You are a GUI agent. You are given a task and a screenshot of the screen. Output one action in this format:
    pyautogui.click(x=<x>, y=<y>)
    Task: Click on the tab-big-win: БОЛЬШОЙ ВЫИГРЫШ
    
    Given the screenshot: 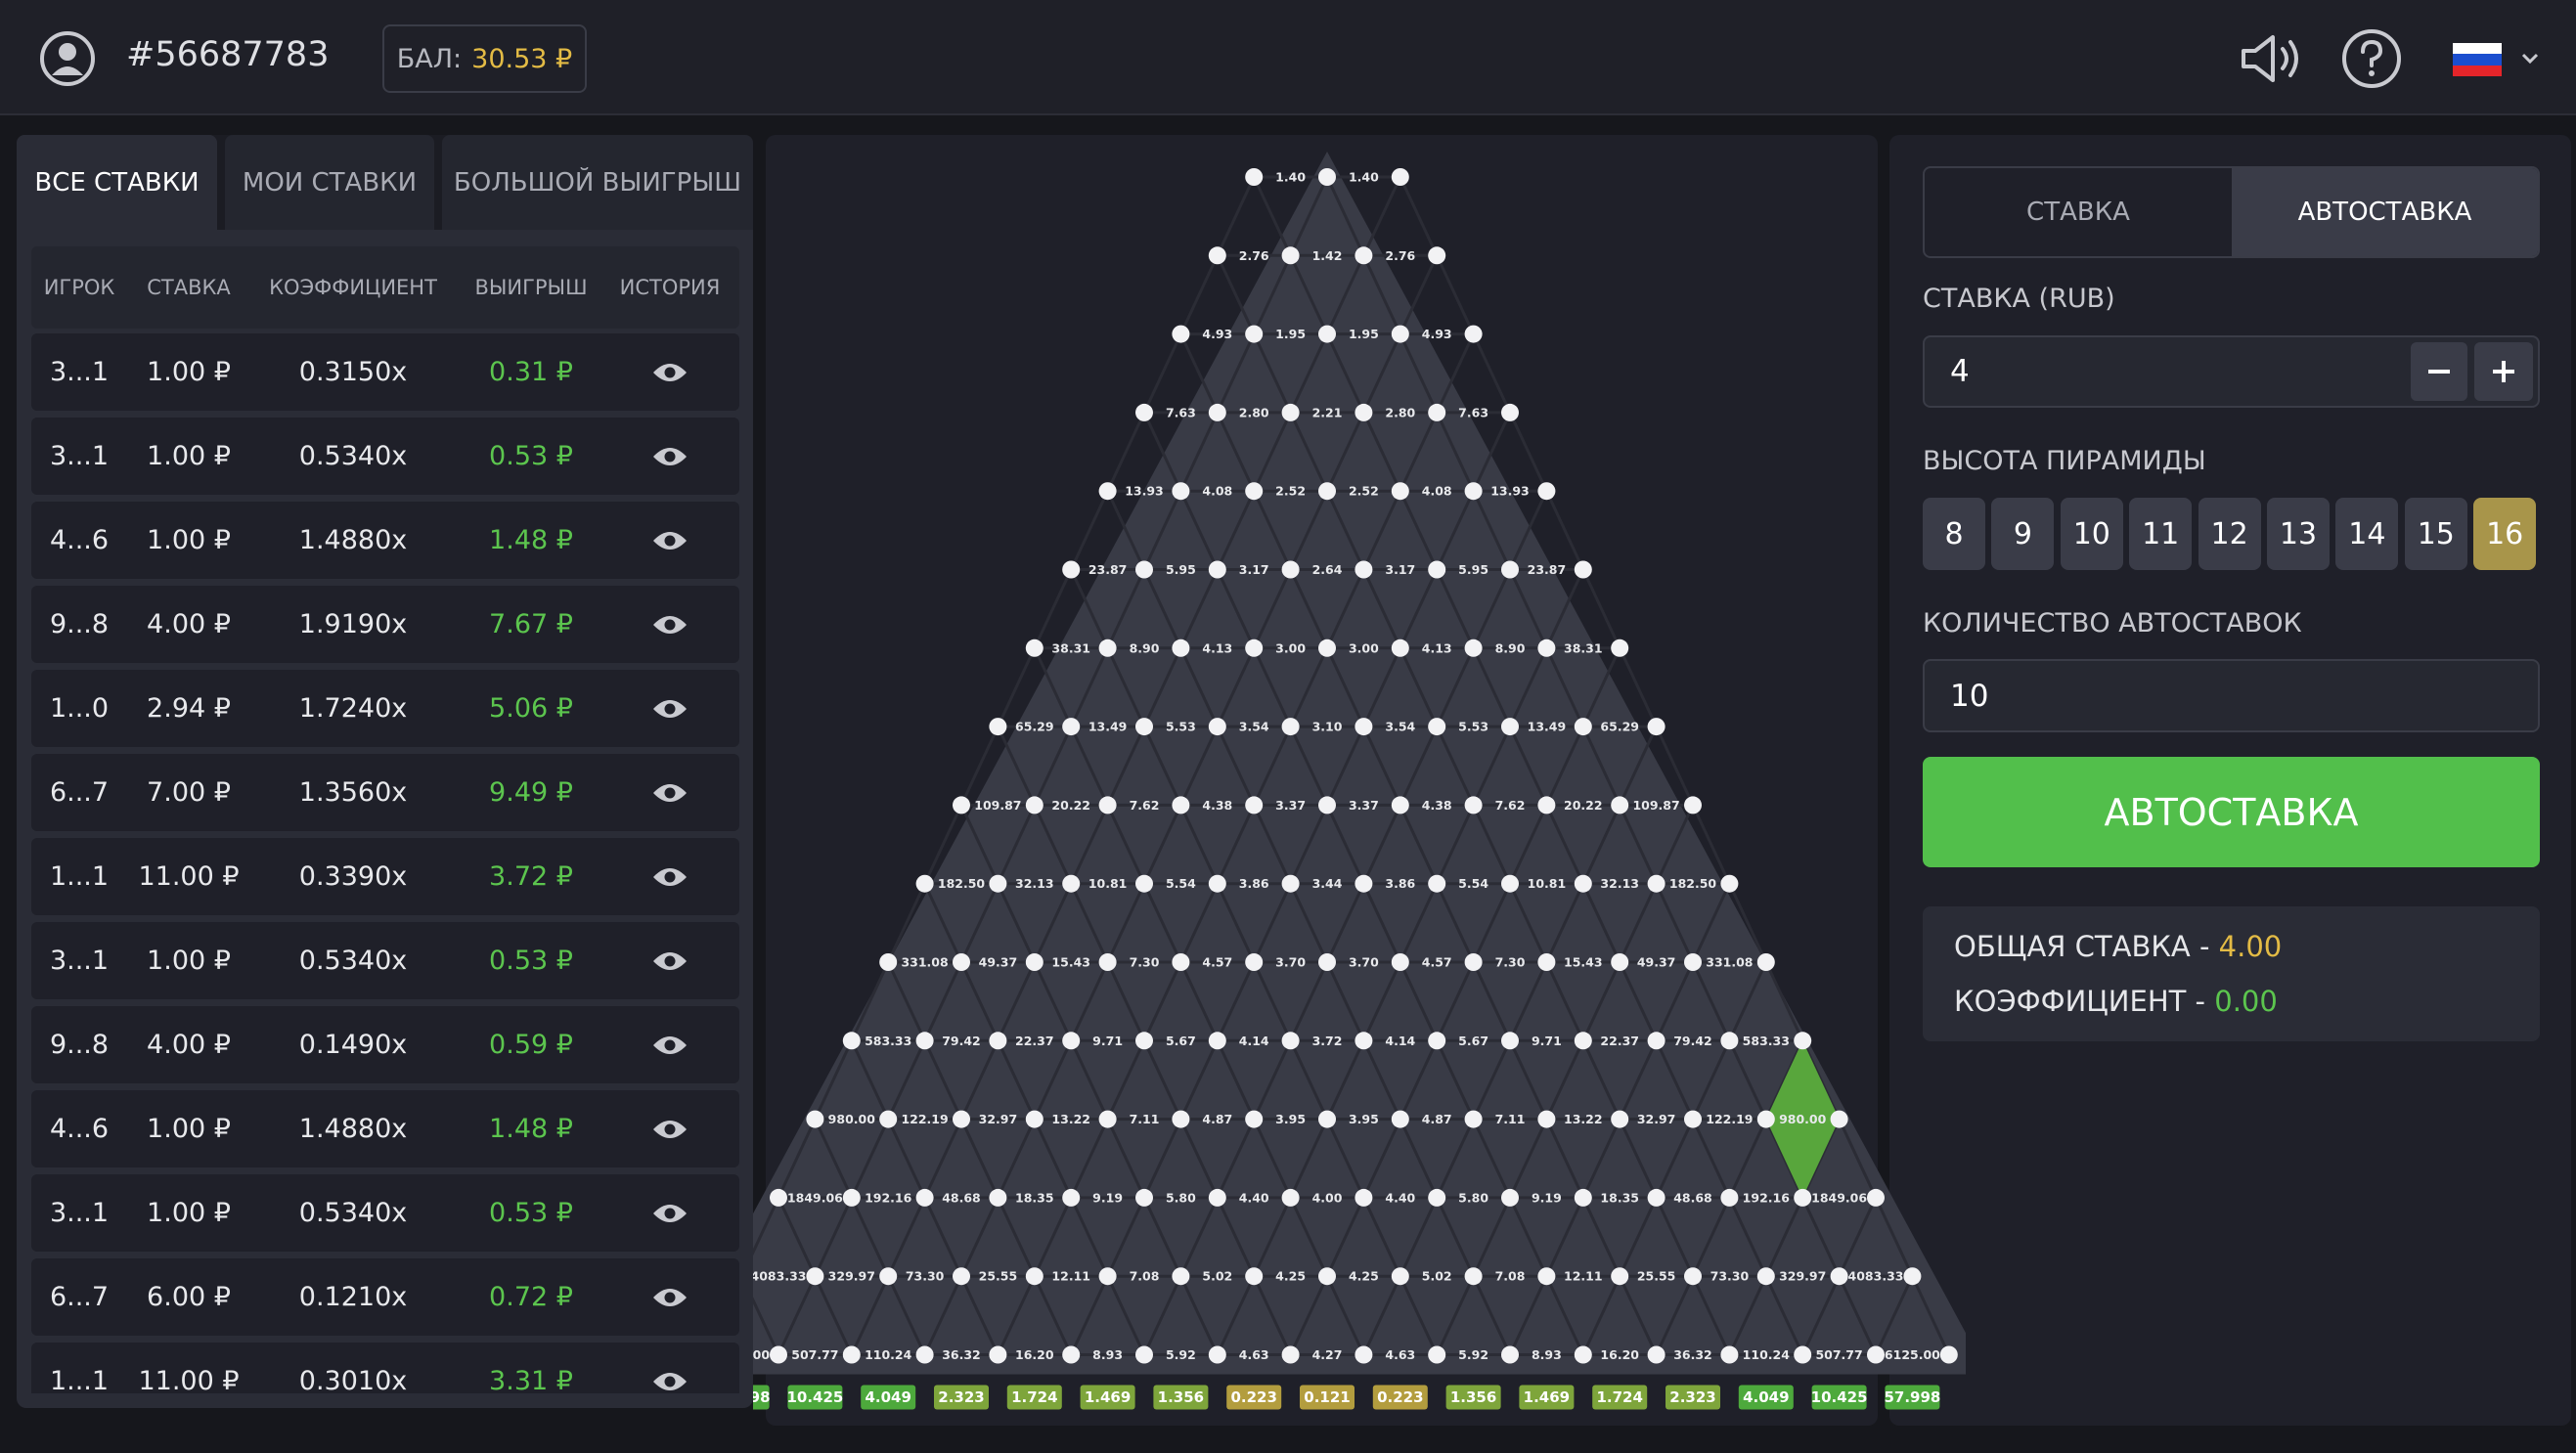 What is the action you would take?
    pyautogui.click(x=597, y=182)
    